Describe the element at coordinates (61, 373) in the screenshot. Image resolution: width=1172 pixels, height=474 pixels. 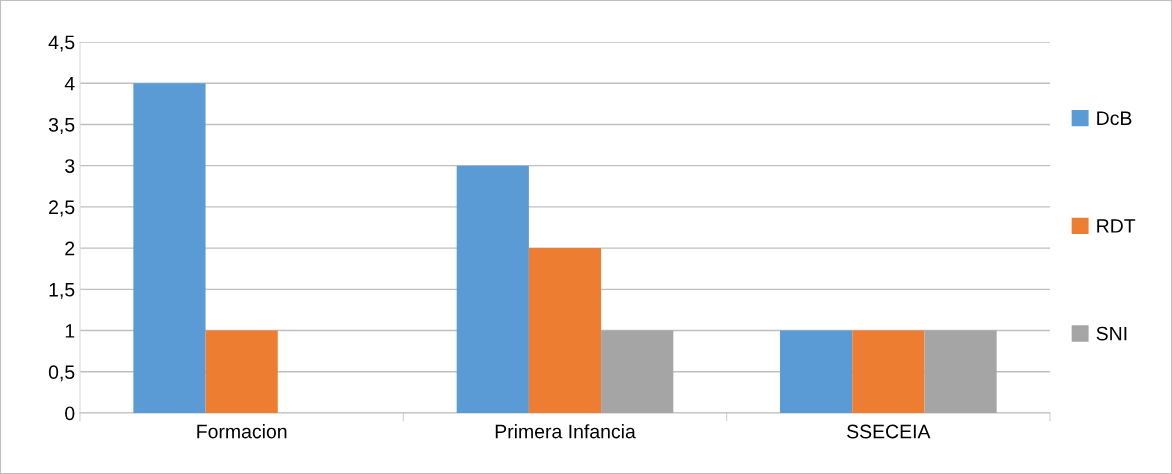
I see `y-tick-label: 0,5` at that location.